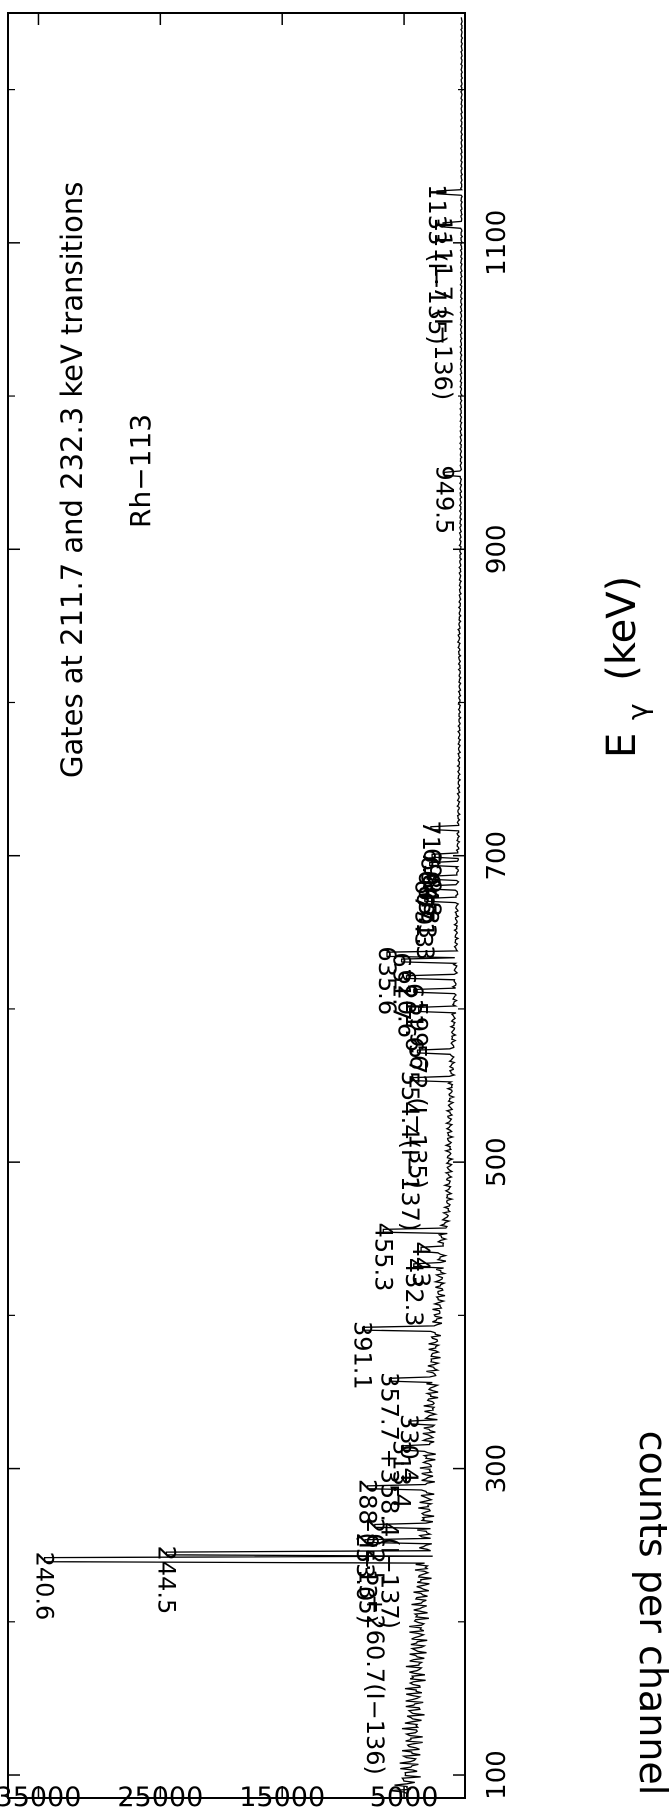 The image size is (672, 1818). What do you see at coordinates (425, 926) in the screenshot?
I see `peak-label: 671.3` at bounding box center [425, 926].